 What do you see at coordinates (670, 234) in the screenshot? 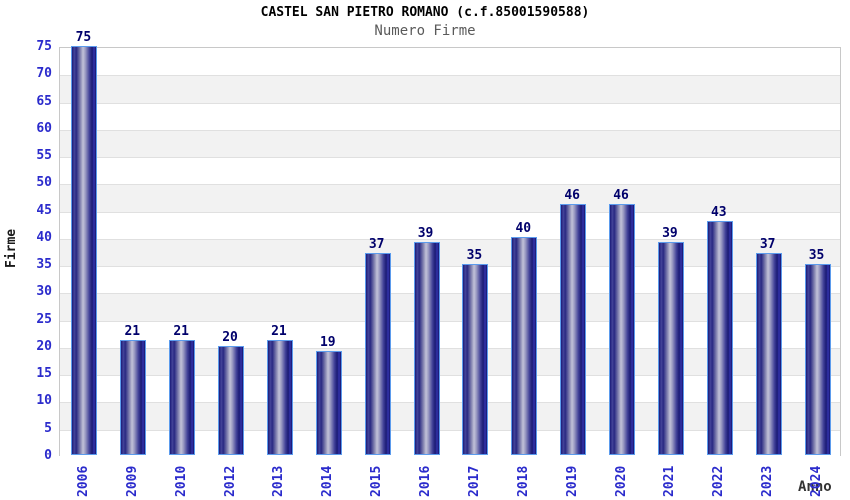
I see `bar-value-2021: 39` at bounding box center [670, 234].